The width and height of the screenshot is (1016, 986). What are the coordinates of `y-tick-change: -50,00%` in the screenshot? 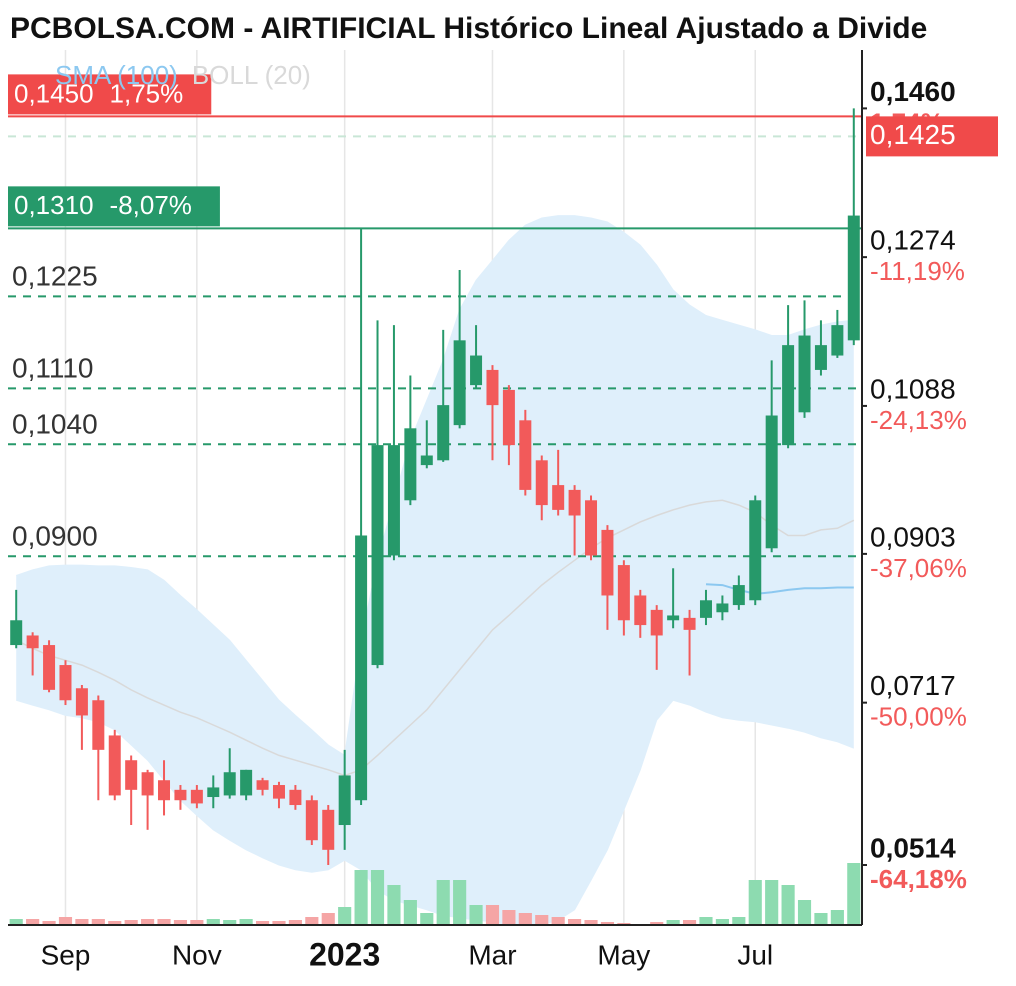 It's located at (918, 717).